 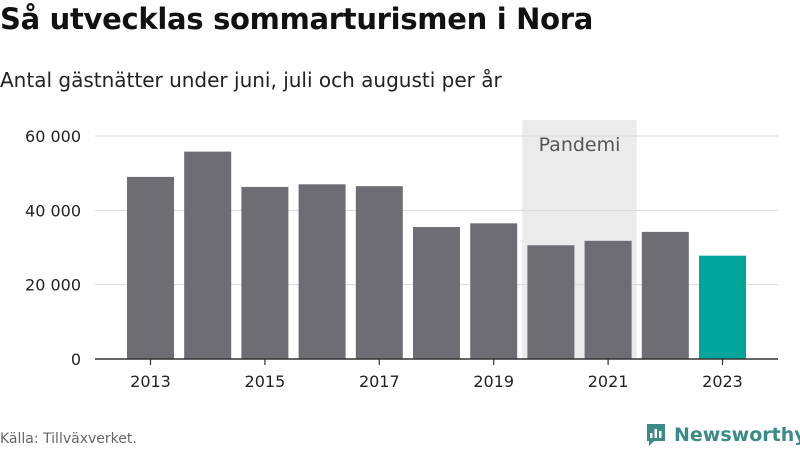 What do you see at coordinates (53, 210) in the screenshot?
I see `y-tick-label: 40 000` at bounding box center [53, 210].